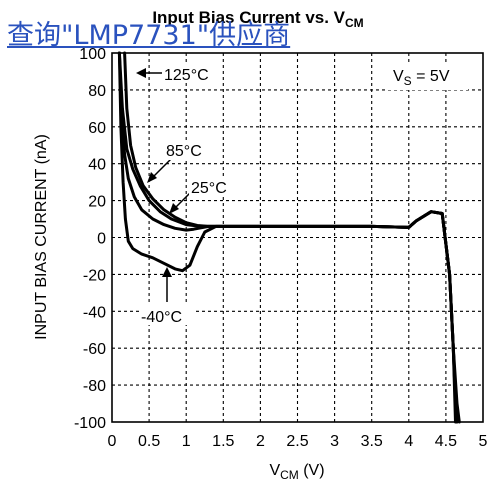  Describe the element at coordinates (408, 441) in the screenshot. I see `x-tick-label: 4` at that location.